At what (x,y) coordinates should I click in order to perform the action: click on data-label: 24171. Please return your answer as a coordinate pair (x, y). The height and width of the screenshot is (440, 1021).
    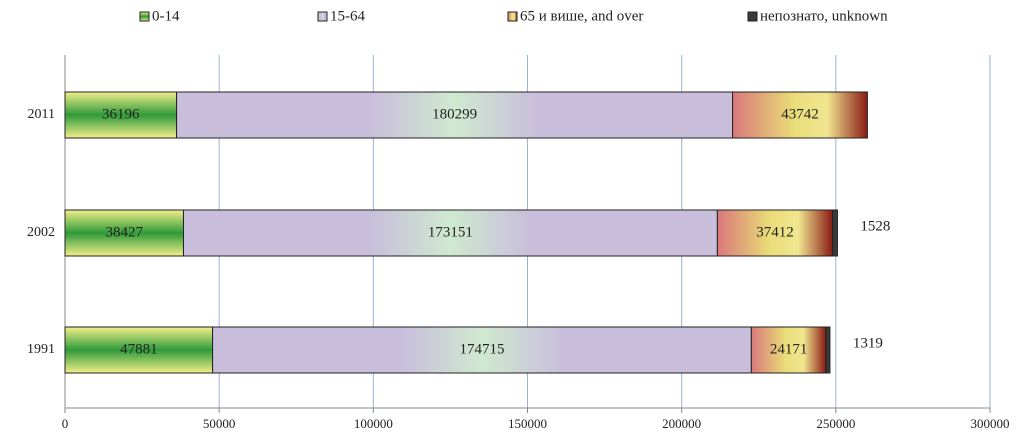
    Looking at the image, I should click on (789, 349).